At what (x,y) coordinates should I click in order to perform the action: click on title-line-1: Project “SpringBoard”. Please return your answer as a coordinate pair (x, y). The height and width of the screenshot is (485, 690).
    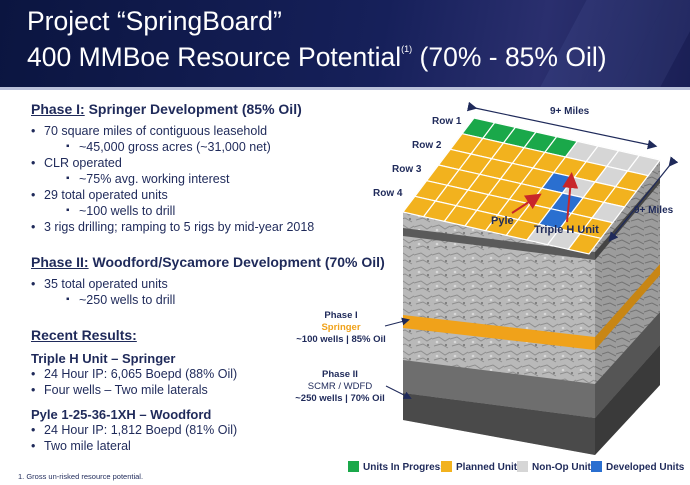
    Looking at the image, I should click on (154, 21).